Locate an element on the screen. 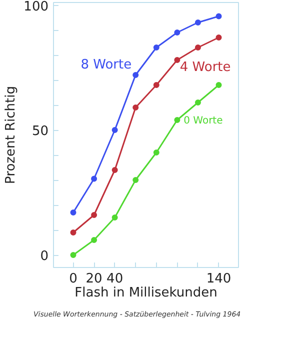  x-tick-label: 40 is located at coordinates (115, 279).